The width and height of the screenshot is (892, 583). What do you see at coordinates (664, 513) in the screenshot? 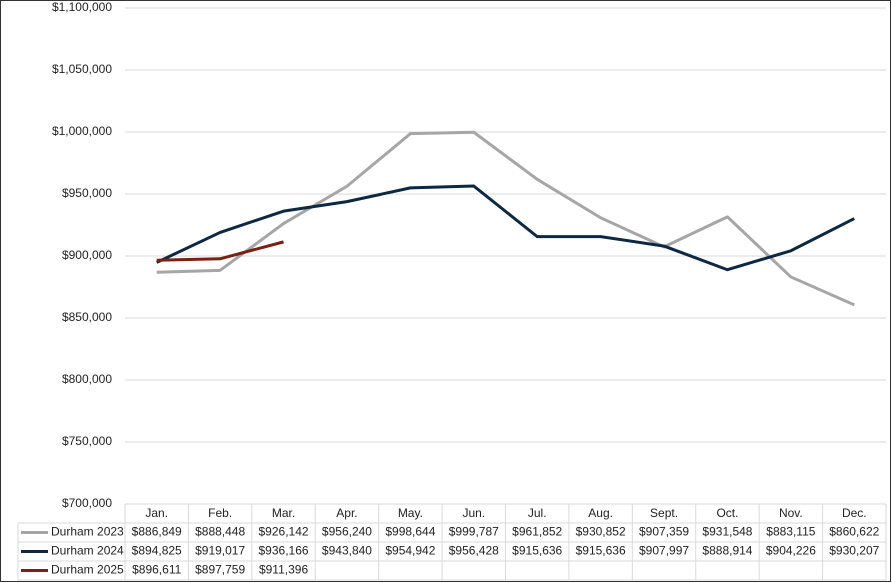
I see `x-tick-label: Sept.` at bounding box center [664, 513].